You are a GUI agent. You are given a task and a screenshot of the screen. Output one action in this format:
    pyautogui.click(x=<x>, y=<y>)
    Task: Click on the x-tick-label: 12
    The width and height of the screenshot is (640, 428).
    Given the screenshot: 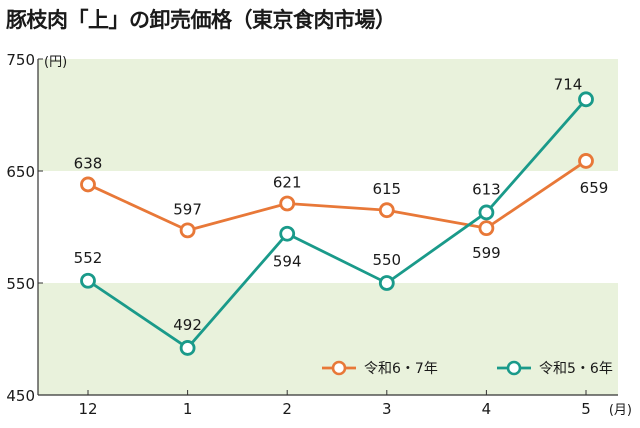 What is the action you would take?
    pyautogui.click(x=87, y=409)
    